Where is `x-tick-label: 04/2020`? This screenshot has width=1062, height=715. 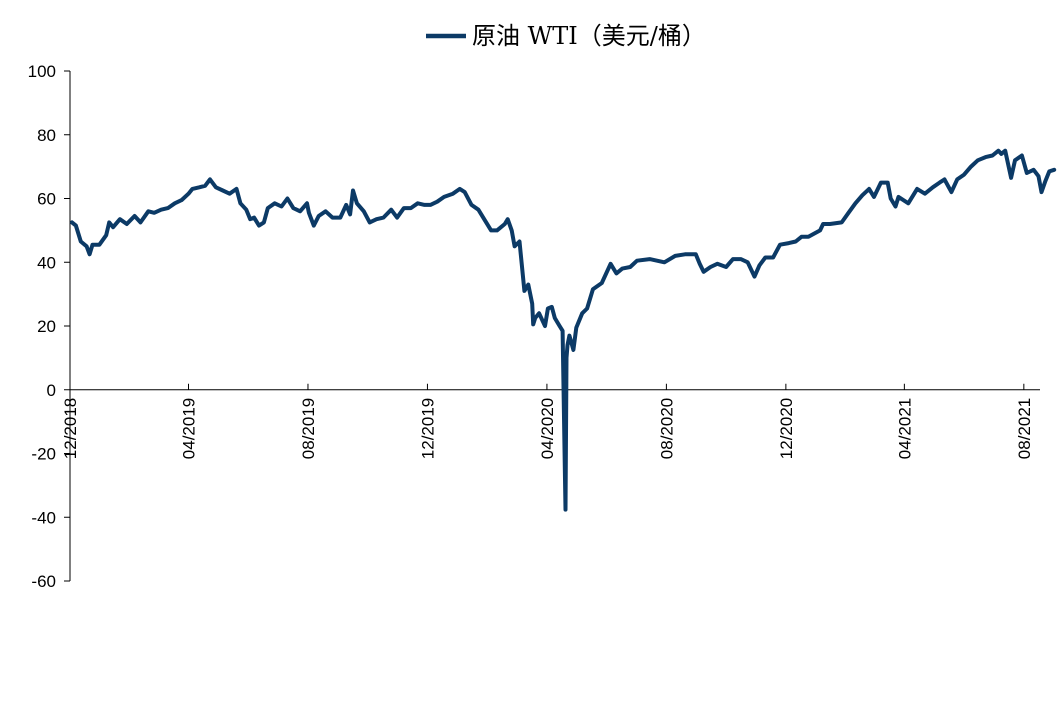
x-tick-label: 04/2020 is located at coordinates (547, 428).